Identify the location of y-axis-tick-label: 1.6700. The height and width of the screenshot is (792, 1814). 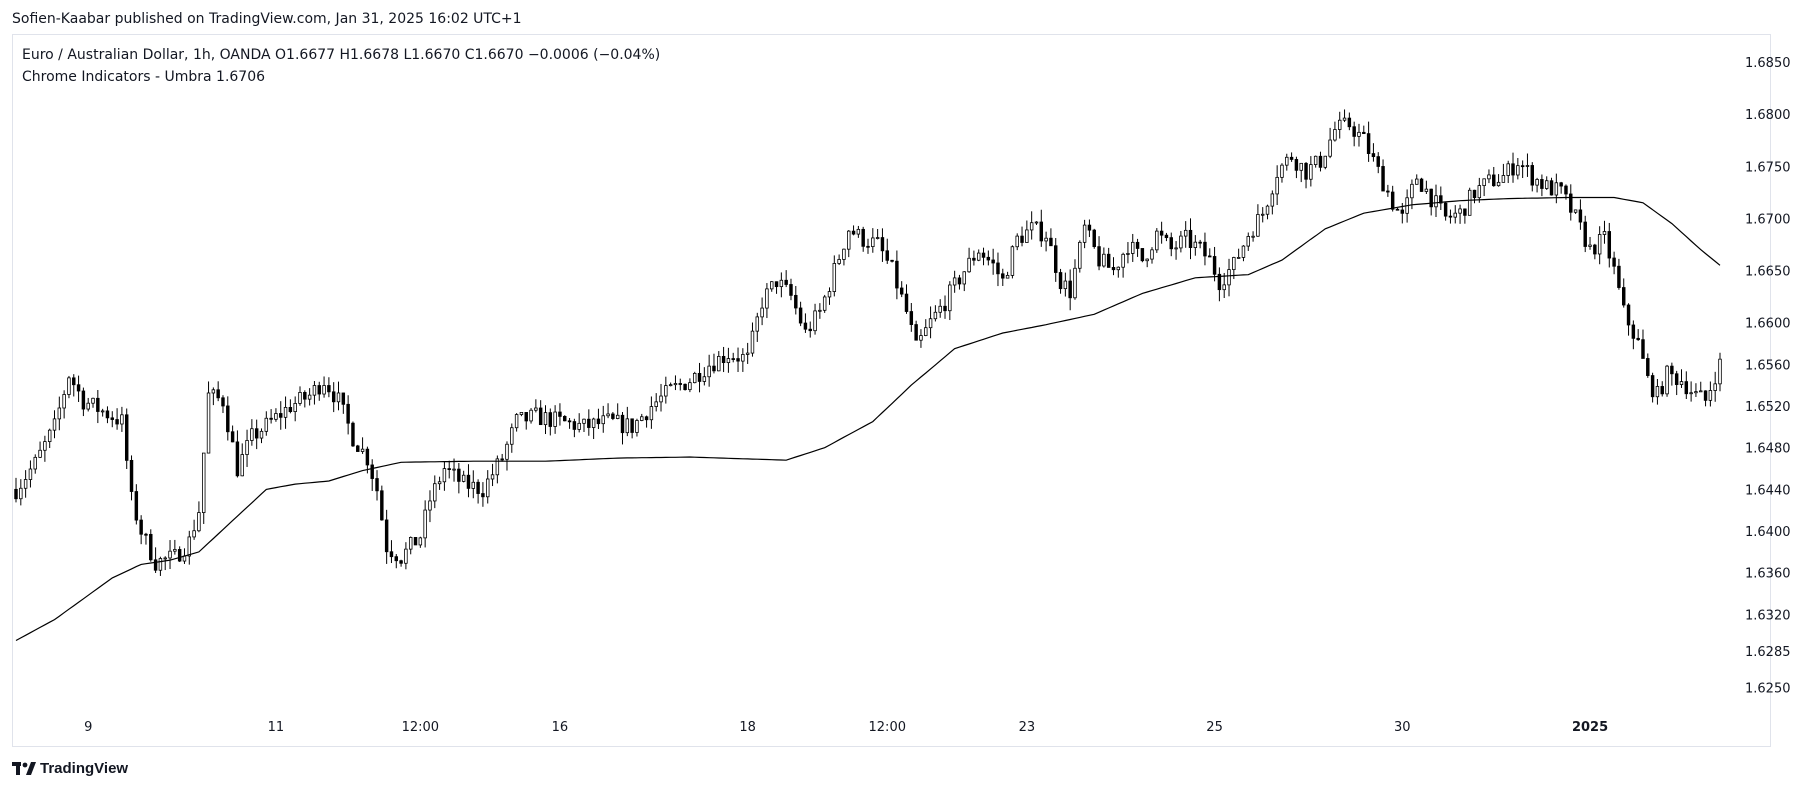
(1768, 219).